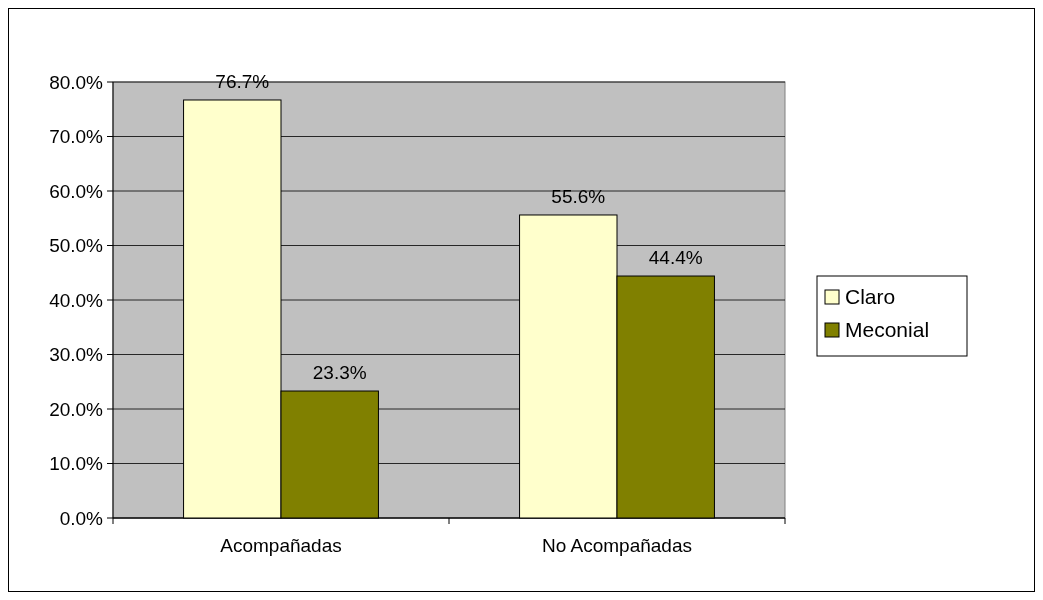 Image resolution: width=1043 pixels, height=600 pixels. Describe the element at coordinates (617, 545) in the screenshot. I see `x-tick-label: No Acompañadas` at that location.